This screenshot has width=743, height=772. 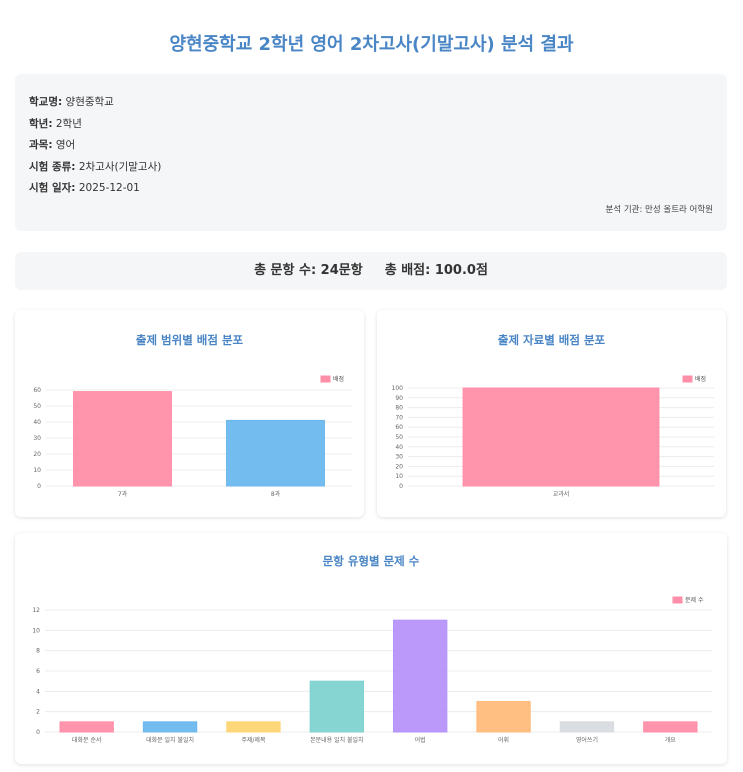 I want to click on x-tick-label: 대화문 순서, so click(x=87, y=740).